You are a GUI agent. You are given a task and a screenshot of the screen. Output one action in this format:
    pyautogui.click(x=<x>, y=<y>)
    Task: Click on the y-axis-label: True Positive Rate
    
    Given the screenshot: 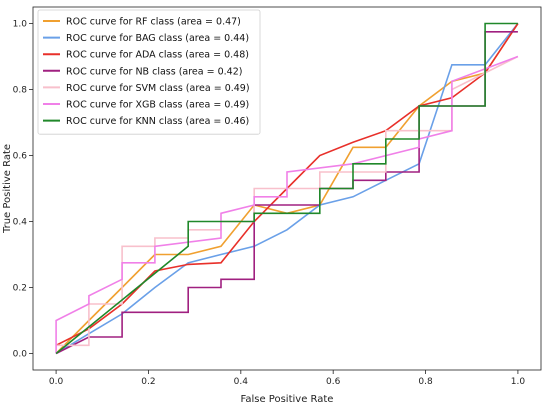 What is the action you would take?
    pyautogui.click(x=7, y=189)
    